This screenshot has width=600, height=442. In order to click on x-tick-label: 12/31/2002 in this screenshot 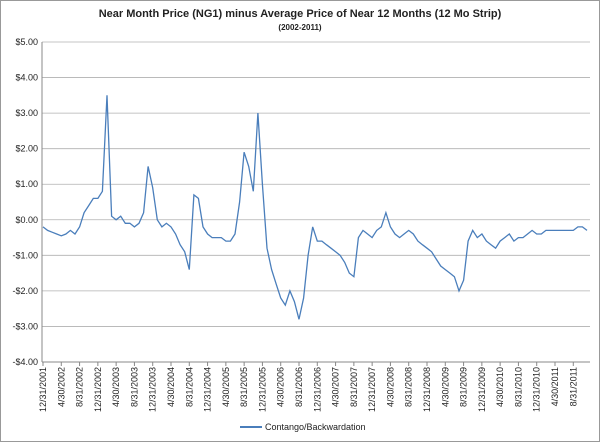, I will do `click(98, 389)`.